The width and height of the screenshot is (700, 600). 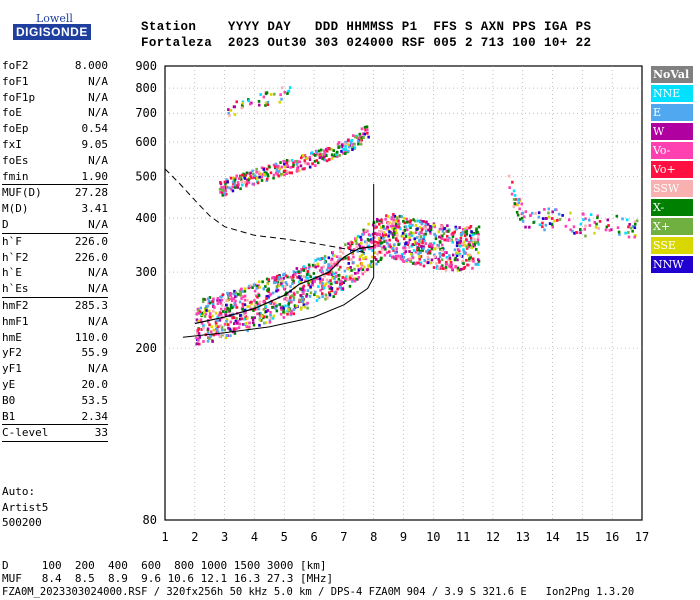 I want to click on param-value: 27.28, so click(x=91, y=193).